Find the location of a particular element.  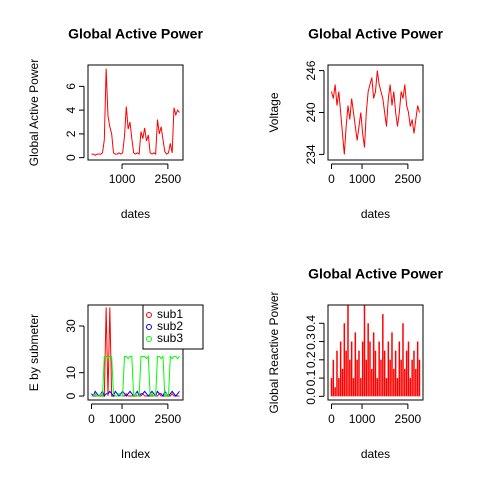

x-axis-label: Index is located at coordinates (135, 454).